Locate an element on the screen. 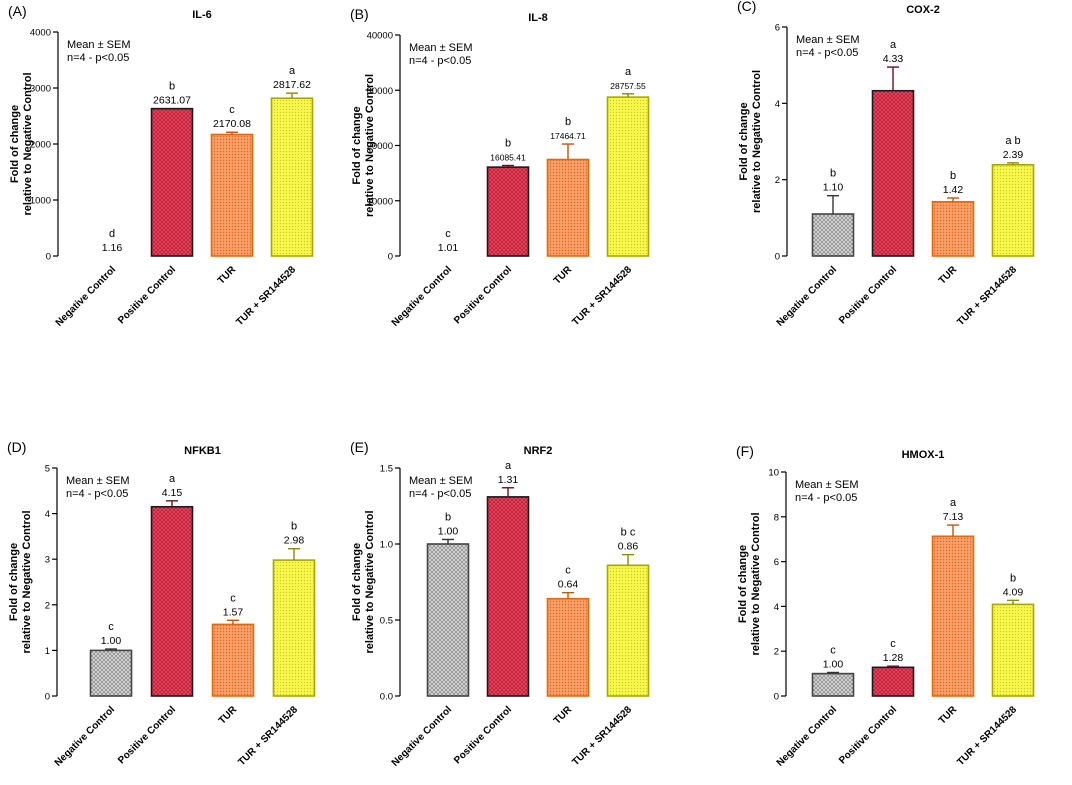  chart-title: IL-6 is located at coordinates (202, 15).